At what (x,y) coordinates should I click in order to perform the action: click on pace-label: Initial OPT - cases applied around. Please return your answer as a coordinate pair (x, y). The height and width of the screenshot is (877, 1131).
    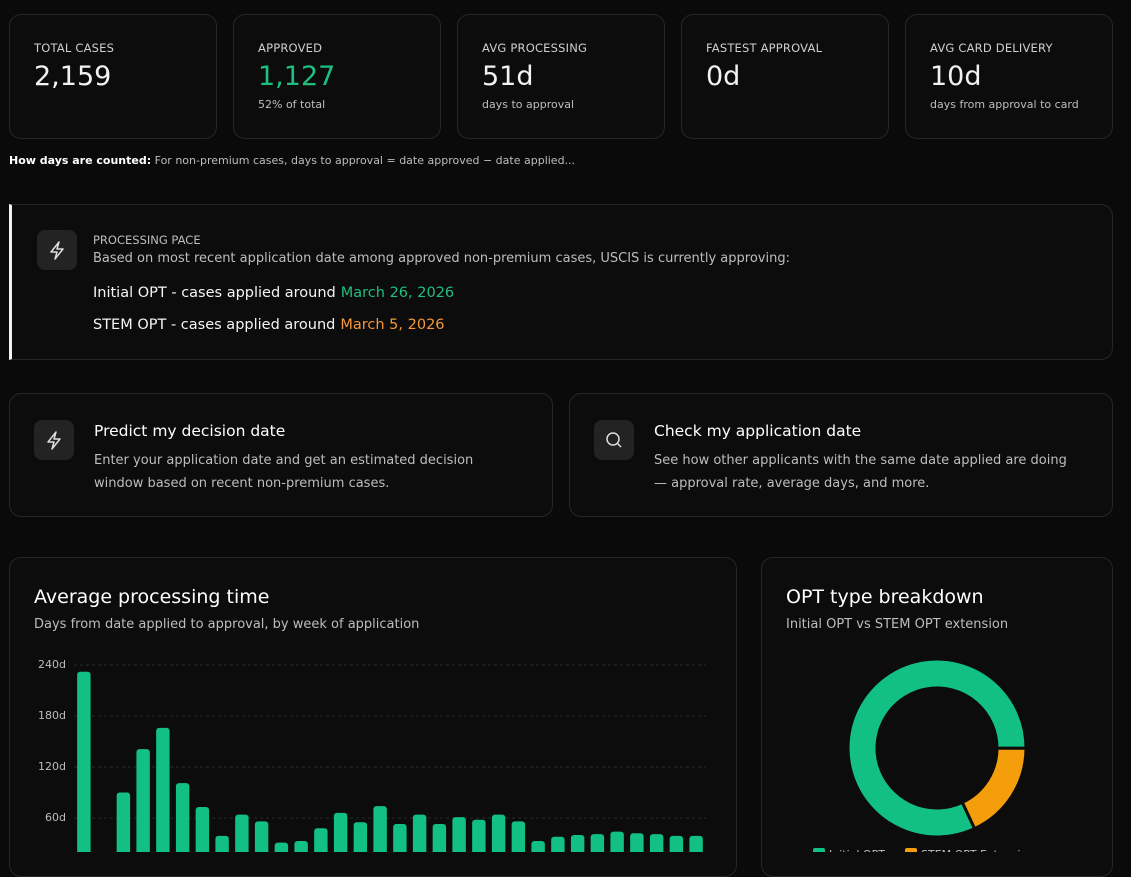
    Looking at the image, I should click on (214, 293).